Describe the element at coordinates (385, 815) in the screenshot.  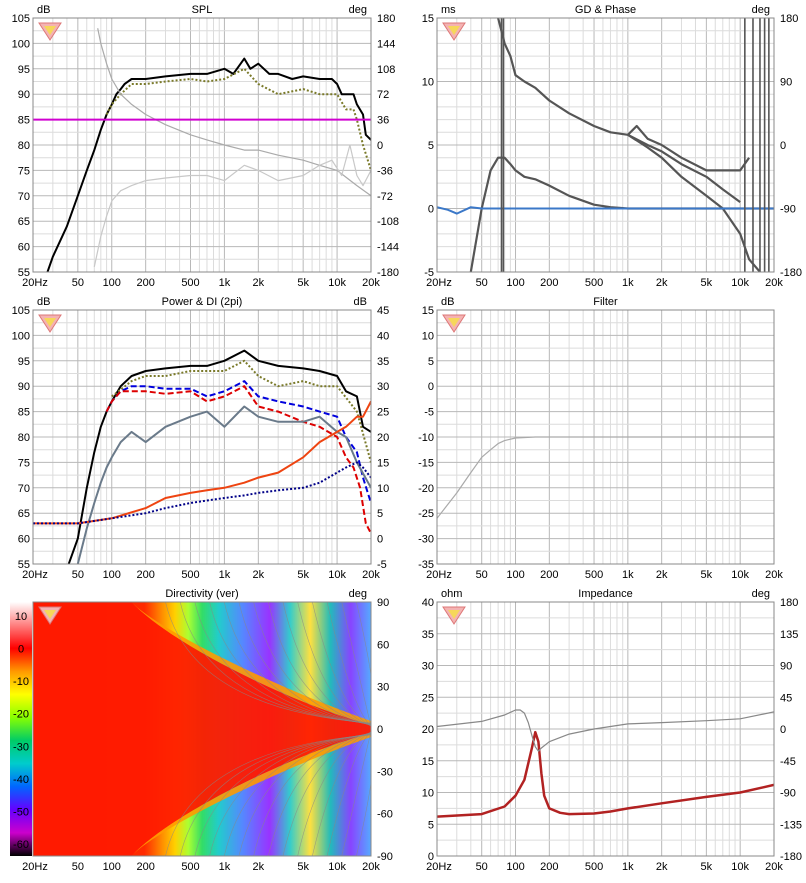
I see `directivity-y-right-tick: -60` at that location.